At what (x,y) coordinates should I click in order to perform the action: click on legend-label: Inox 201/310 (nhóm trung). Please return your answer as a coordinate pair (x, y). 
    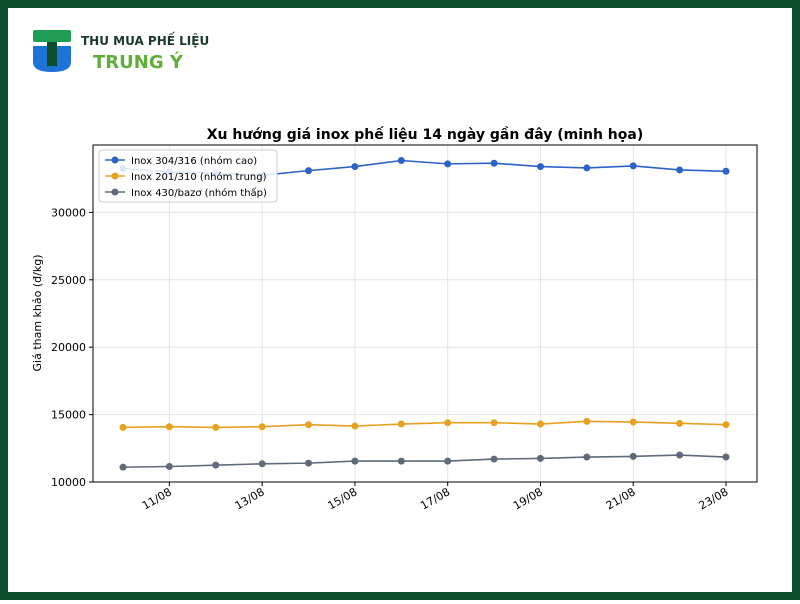
    Looking at the image, I should click on (199, 177).